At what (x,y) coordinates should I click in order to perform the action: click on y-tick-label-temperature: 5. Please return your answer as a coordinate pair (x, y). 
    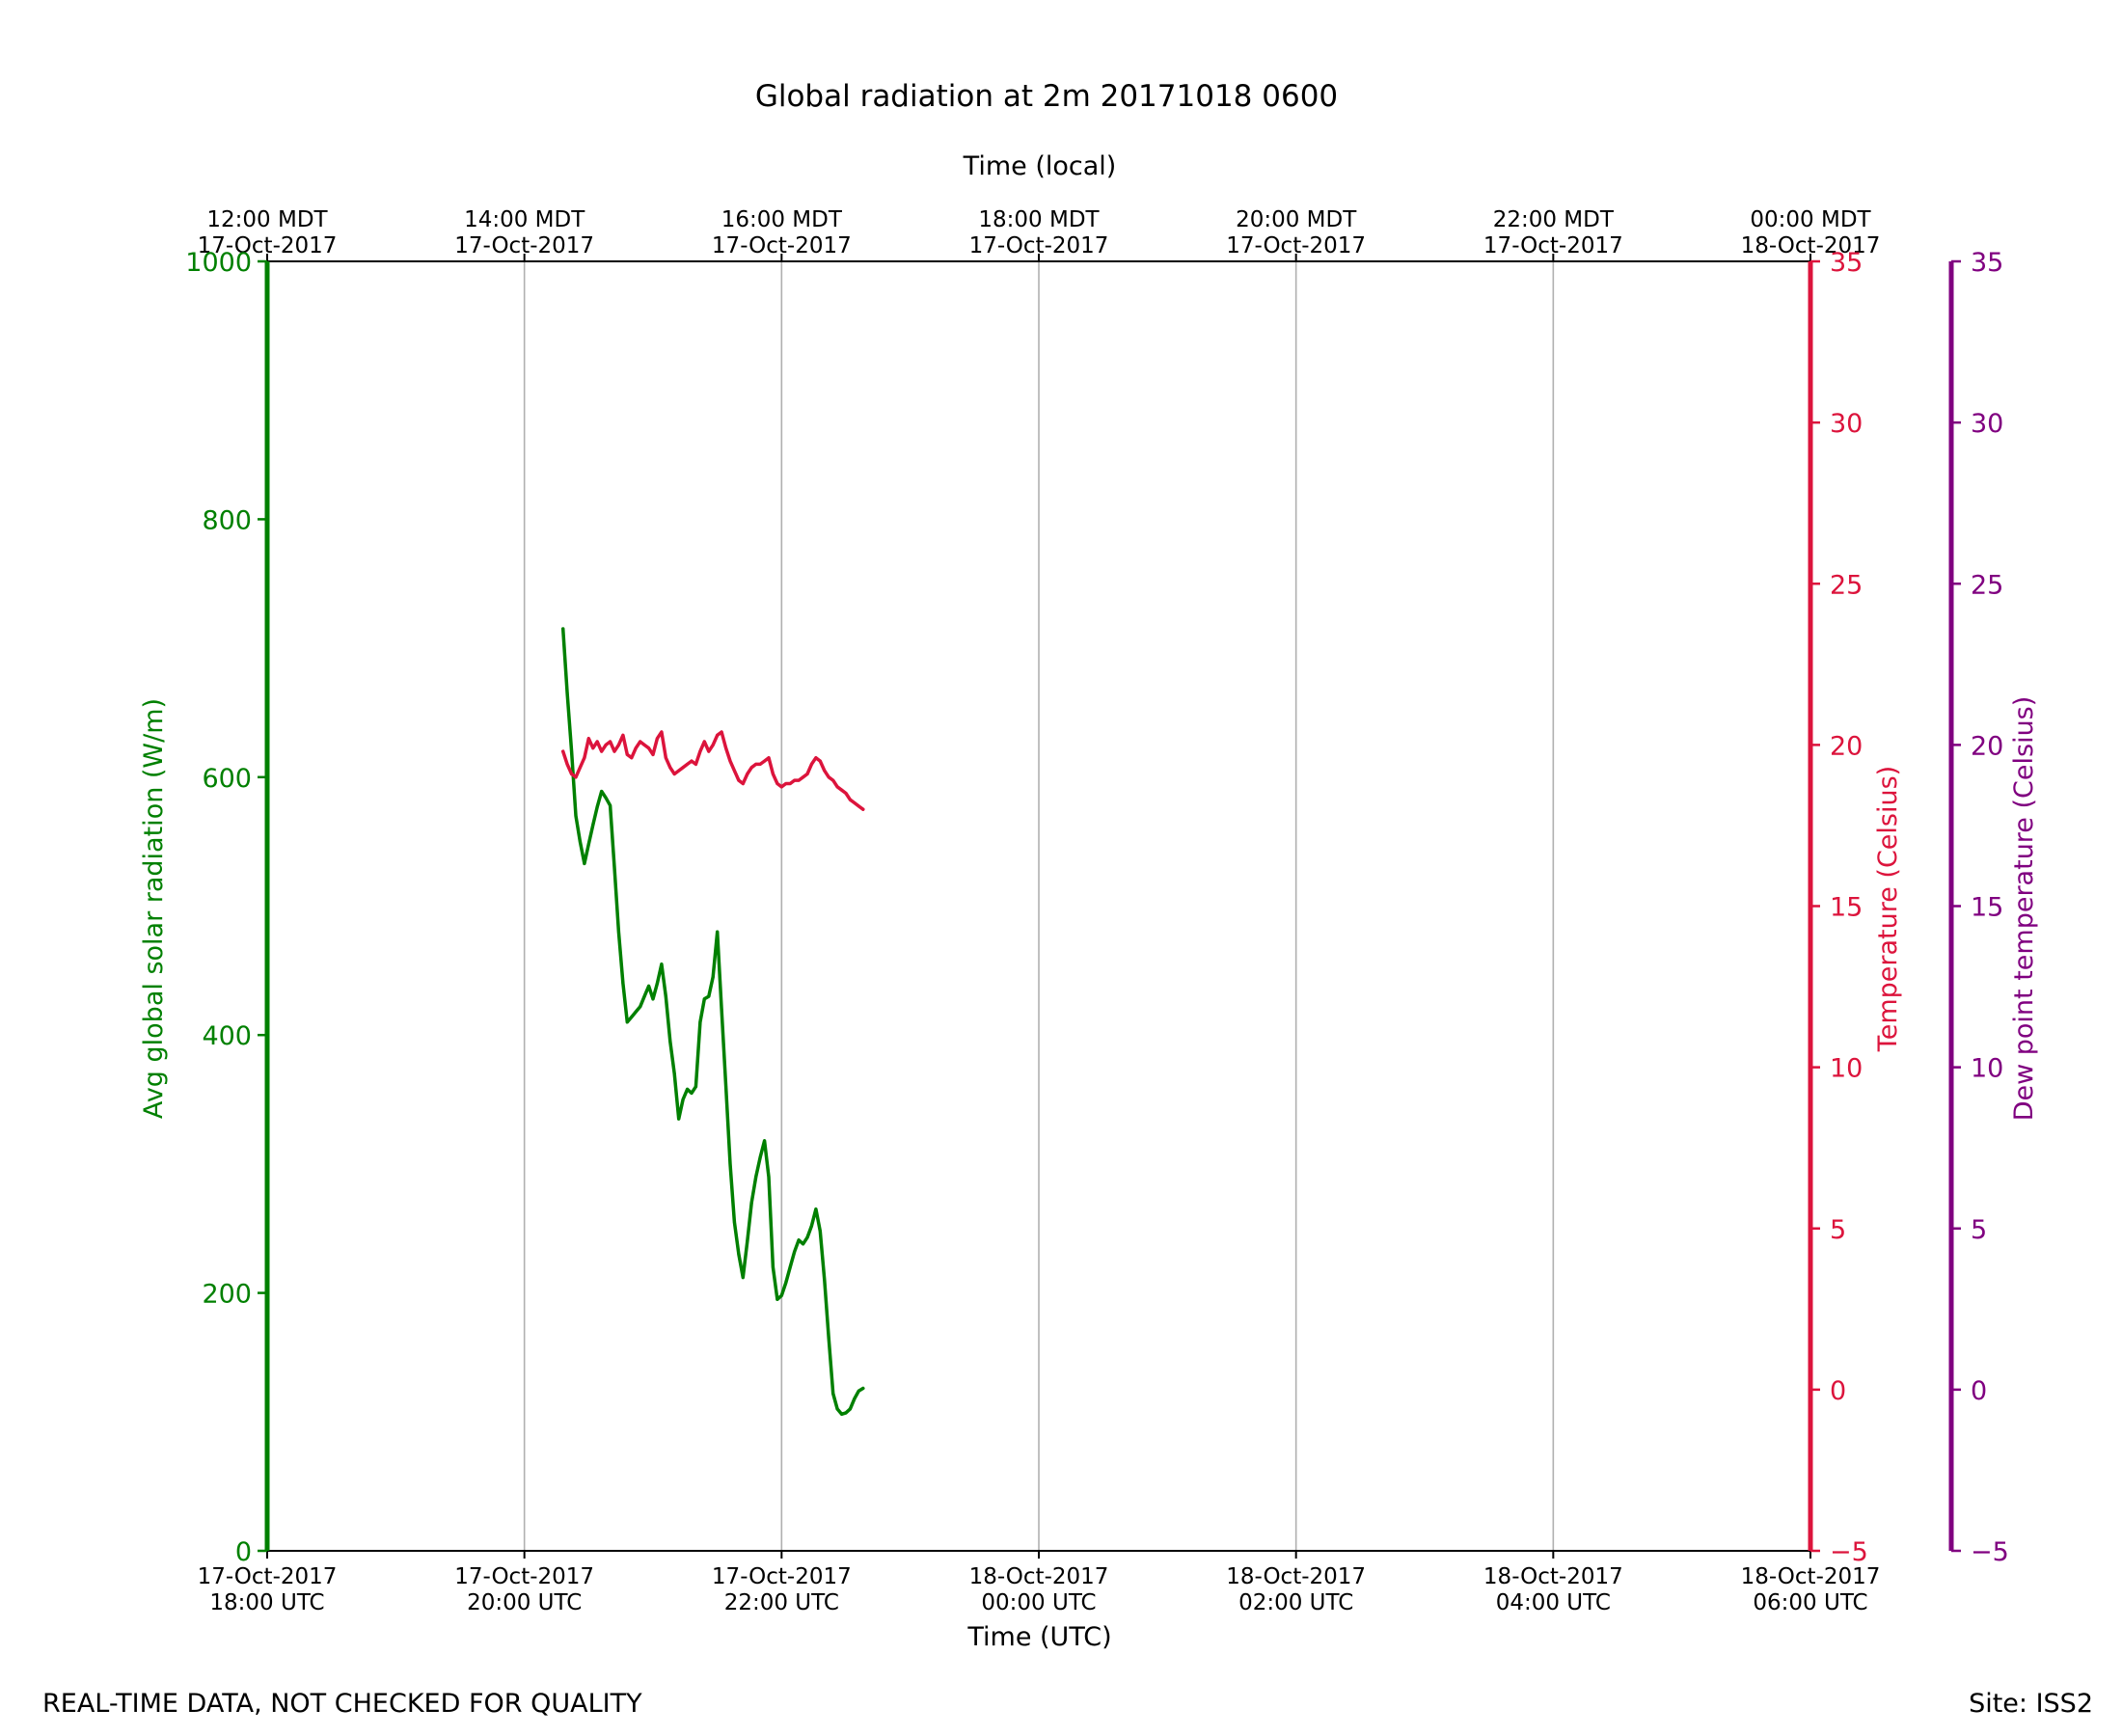
    Looking at the image, I should click on (1838, 1230).